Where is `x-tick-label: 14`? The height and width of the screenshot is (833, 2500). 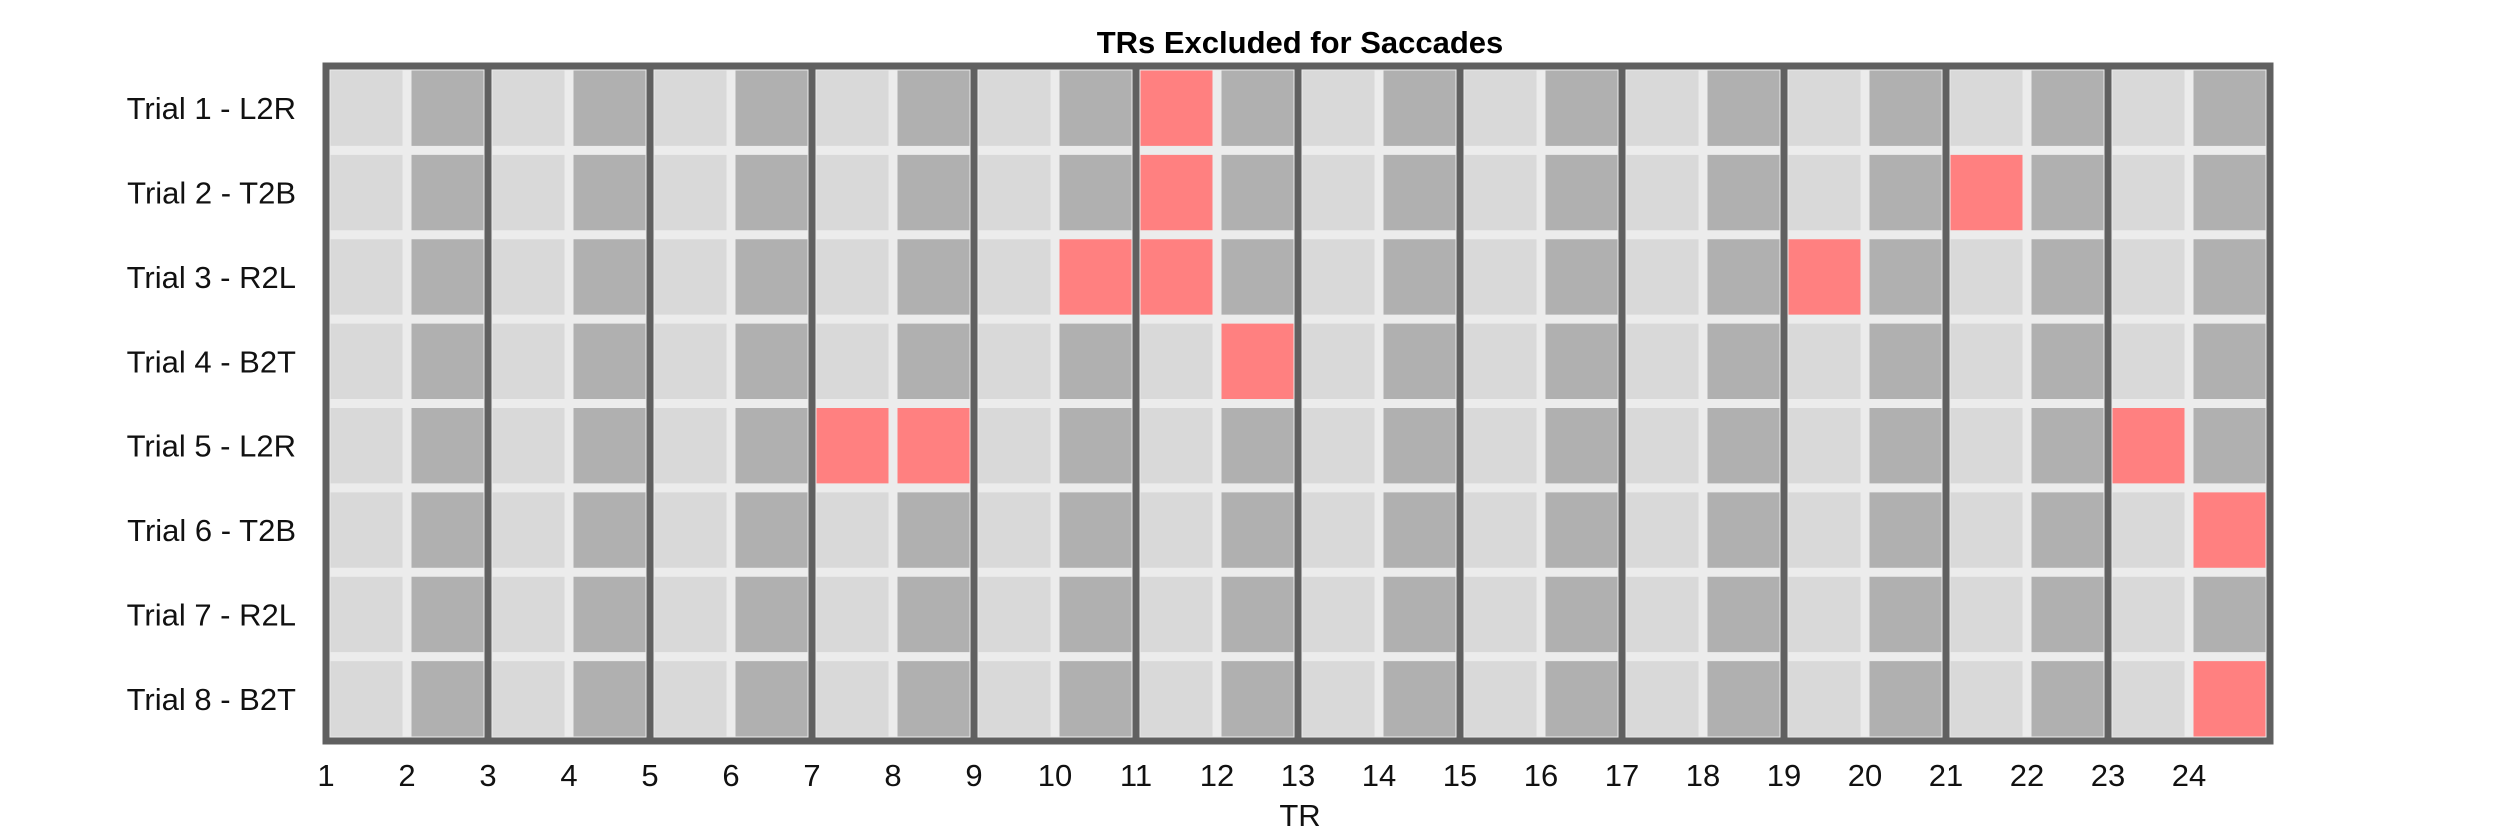 x-tick-label: 14 is located at coordinates (1379, 775).